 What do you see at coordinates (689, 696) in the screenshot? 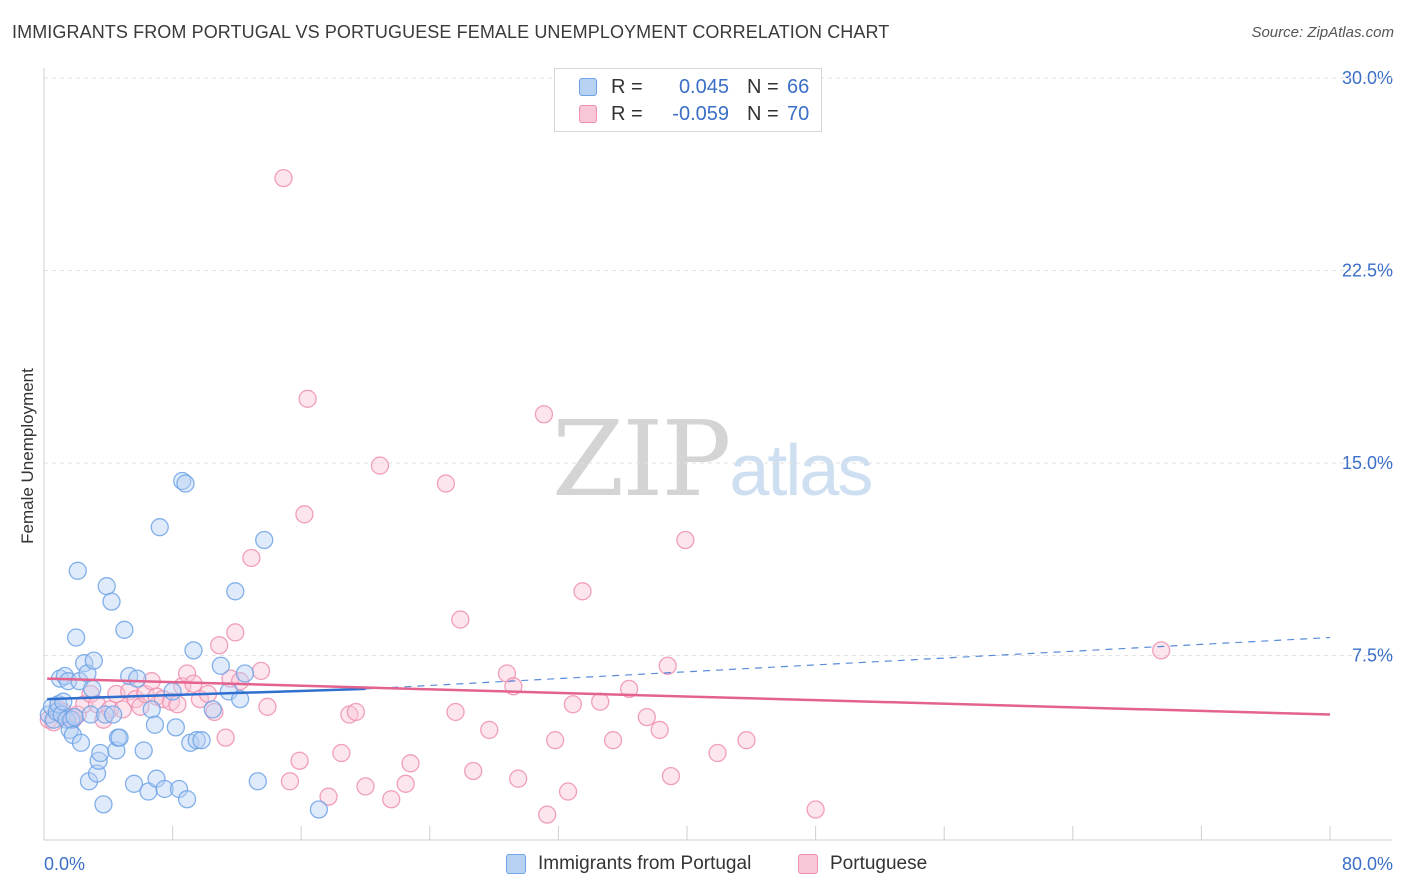
I see `portuguese-trend-line` at bounding box center [689, 696].